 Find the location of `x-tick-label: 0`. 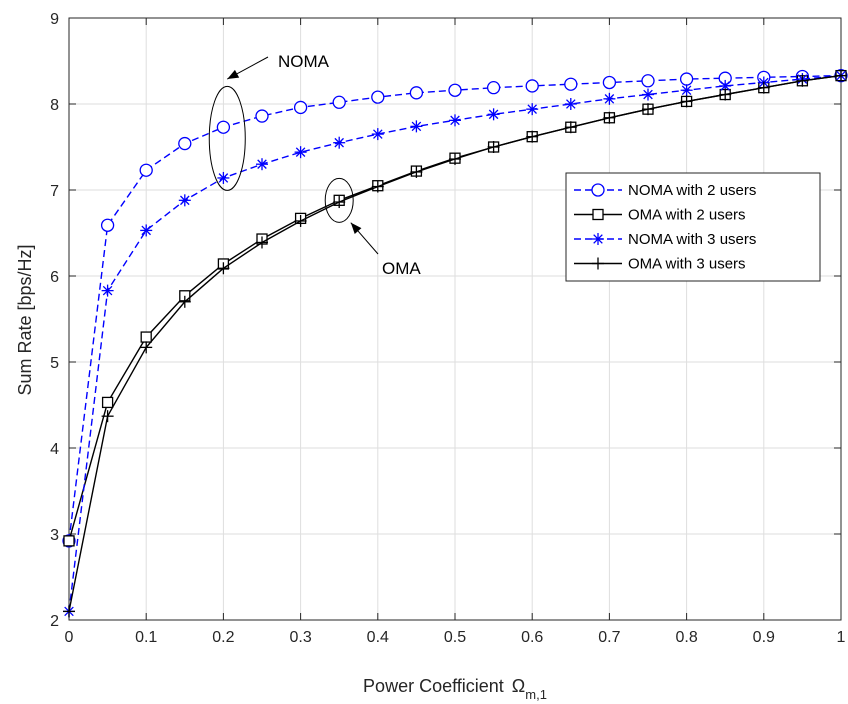

x-tick-label: 0 is located at coordinates (69, 637).